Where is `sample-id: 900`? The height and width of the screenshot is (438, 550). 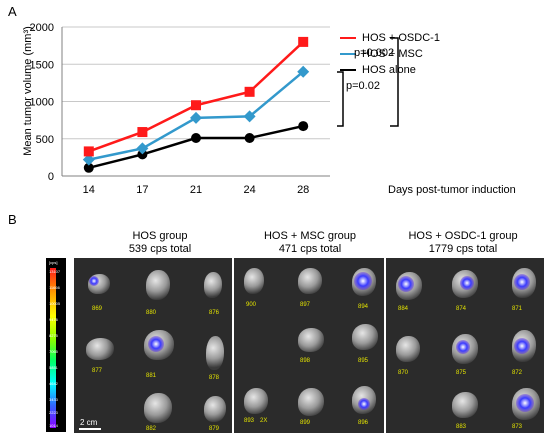 sample-id: 900 is located at coordinates (251, 305).